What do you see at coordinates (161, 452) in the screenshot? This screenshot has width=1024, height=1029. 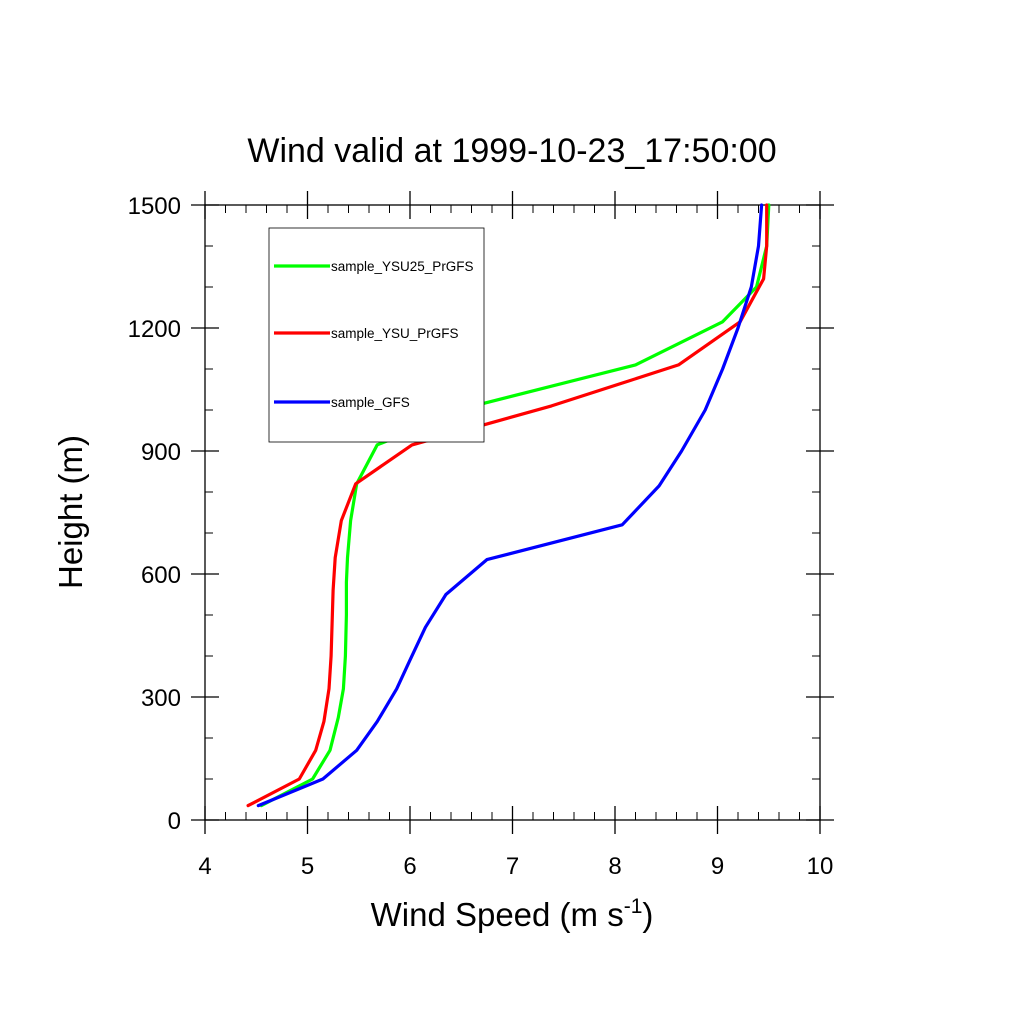 I see `y-tick-label: 900` at bounding box center [161, 452].